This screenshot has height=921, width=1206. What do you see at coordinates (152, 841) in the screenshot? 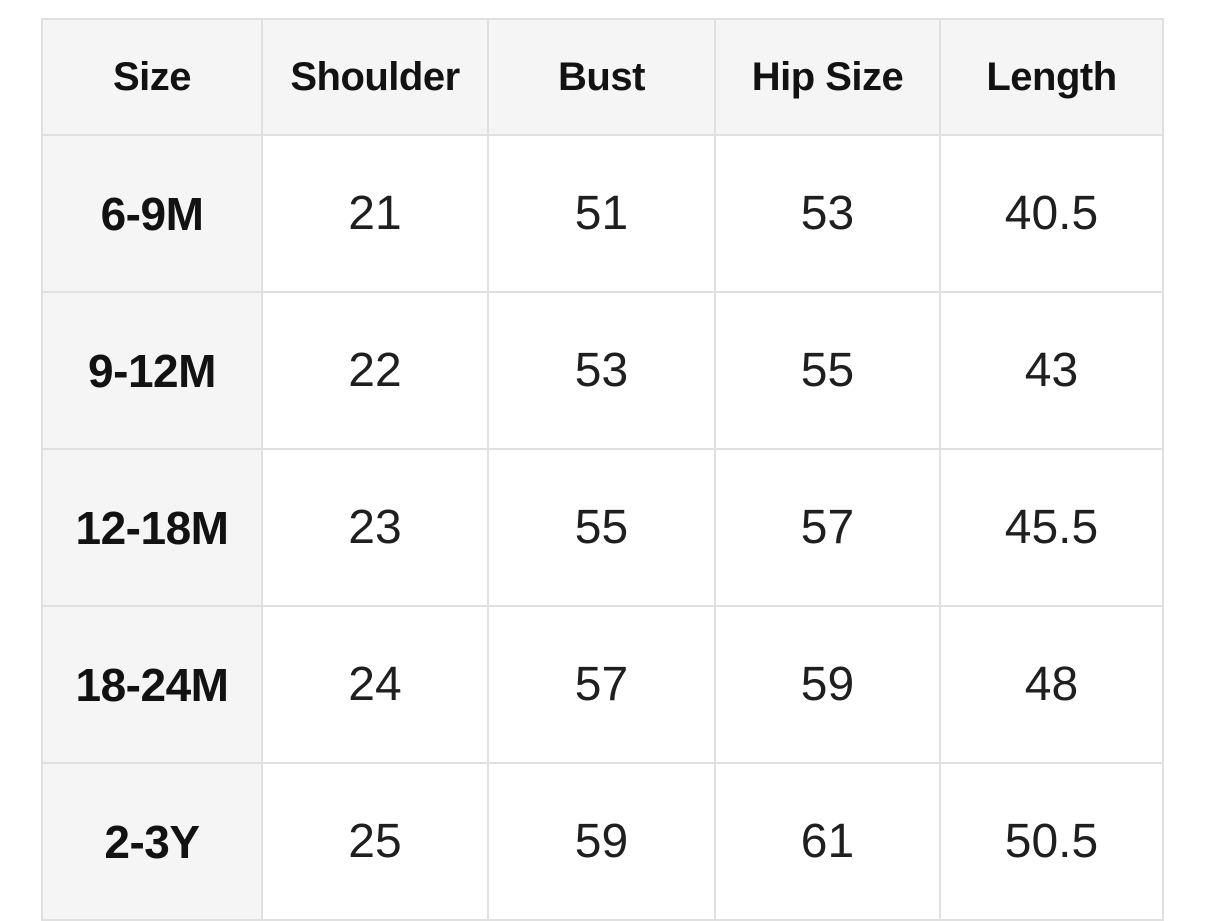
I see `row-label: 2-3Y` at bounding box center [152, 841].